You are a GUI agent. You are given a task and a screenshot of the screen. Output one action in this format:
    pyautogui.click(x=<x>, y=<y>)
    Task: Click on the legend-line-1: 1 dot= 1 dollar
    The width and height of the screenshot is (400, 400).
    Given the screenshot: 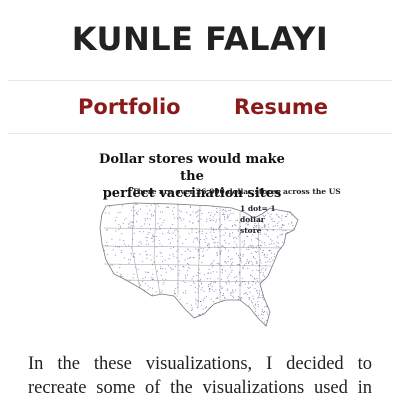 What is the action you would take?
    pyautogui.click(x=258, y=214)
    